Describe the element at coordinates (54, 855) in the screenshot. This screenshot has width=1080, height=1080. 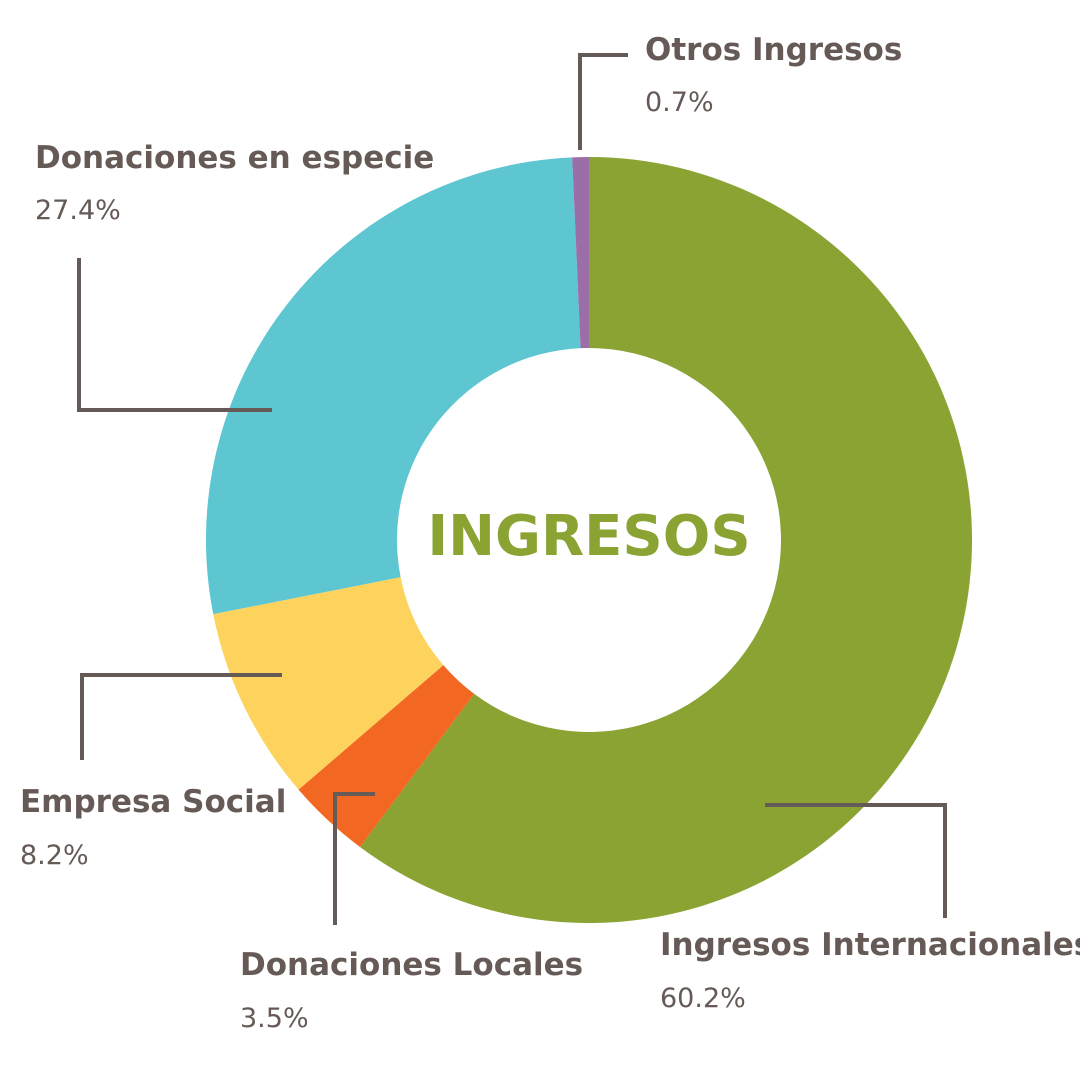
I see `label-value-empresa-social: 8.2%` at that location.